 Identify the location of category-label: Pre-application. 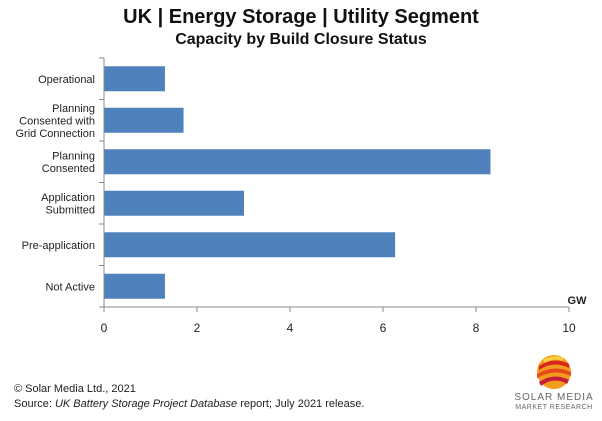
(58, 246).